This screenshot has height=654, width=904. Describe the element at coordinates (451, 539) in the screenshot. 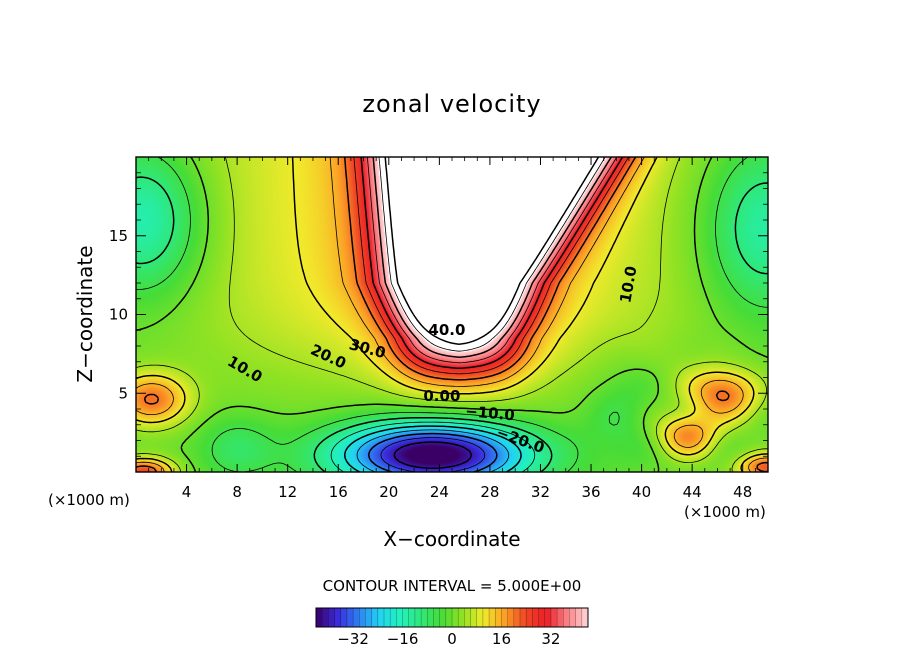

I see `x-axis-label: X−coordinate` at that location.